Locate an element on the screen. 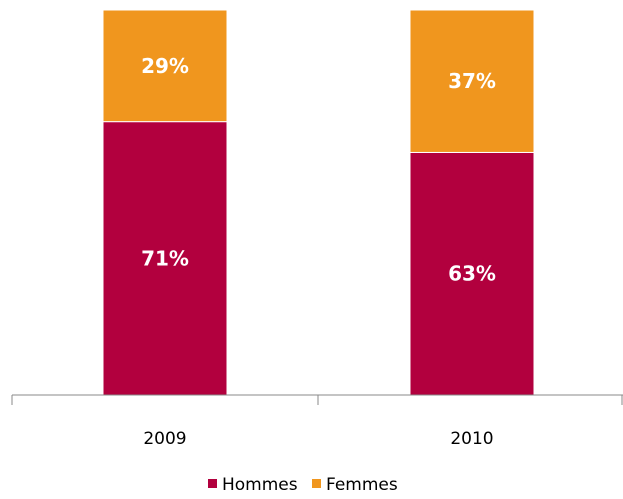 This screenshot has width=623, height=499. data-label-hommes-2009: 71% is located at coordinates (165, 258).